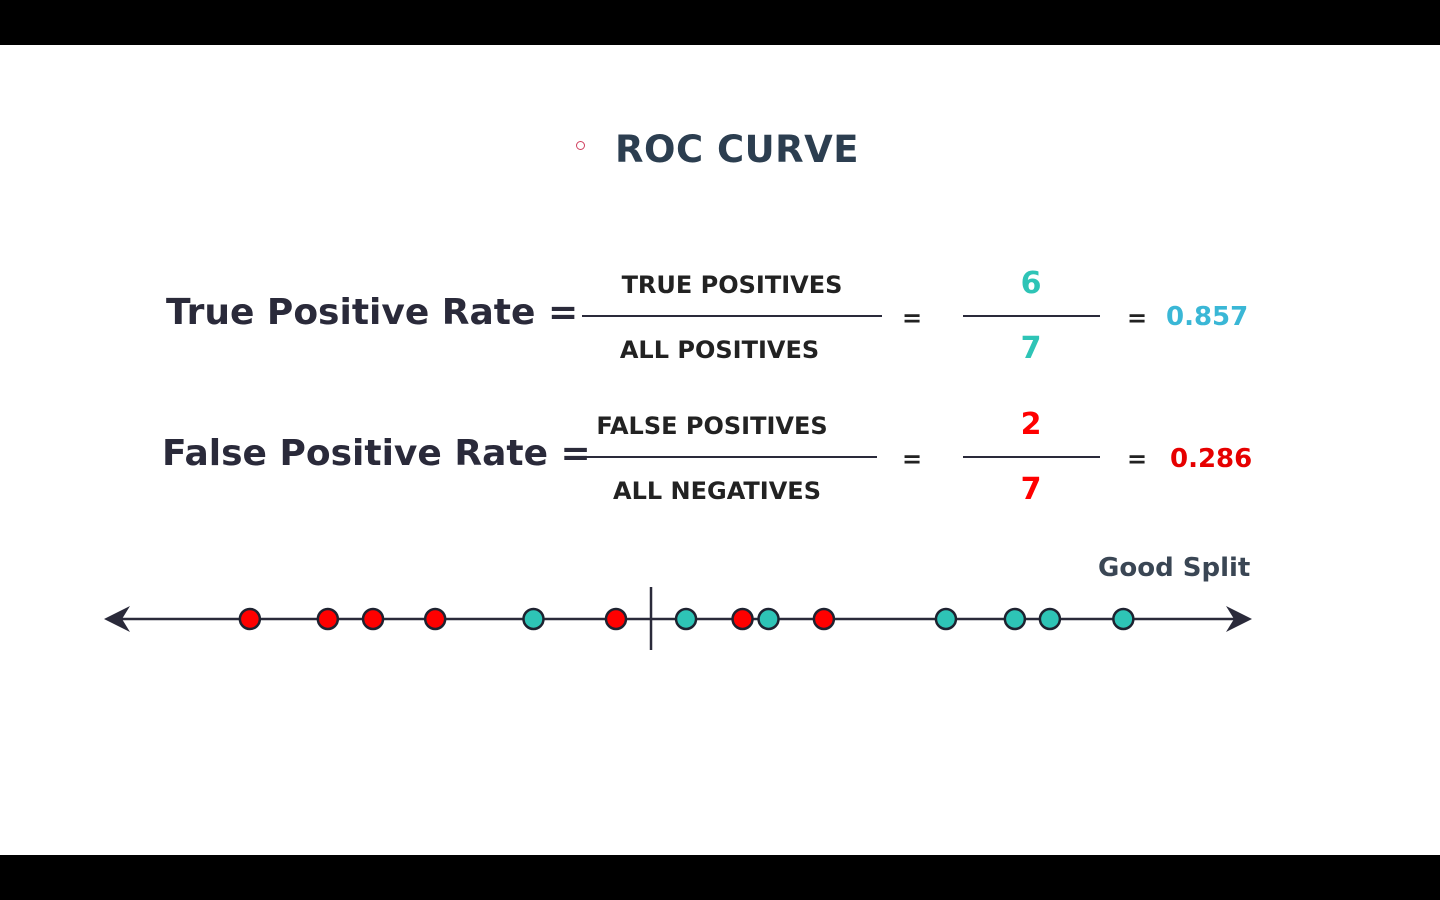  I want to click on bullet-icon, so click(580, 145).